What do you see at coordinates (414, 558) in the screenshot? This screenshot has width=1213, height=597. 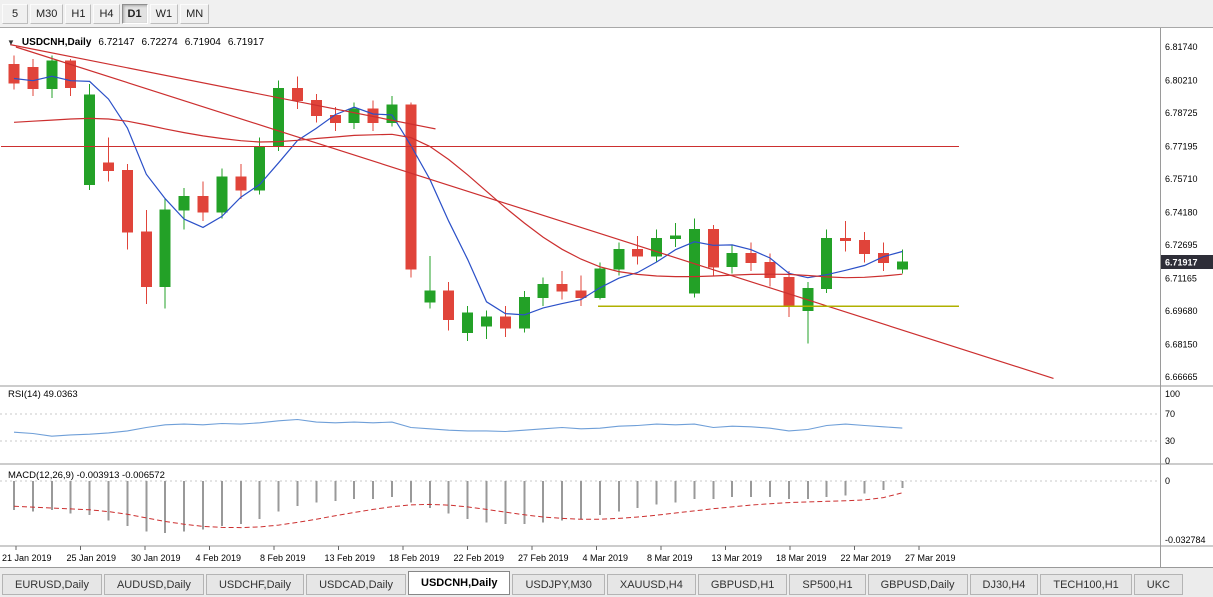 I see `date-label: 18 Feb 2019` at bounding box center [414, 558].